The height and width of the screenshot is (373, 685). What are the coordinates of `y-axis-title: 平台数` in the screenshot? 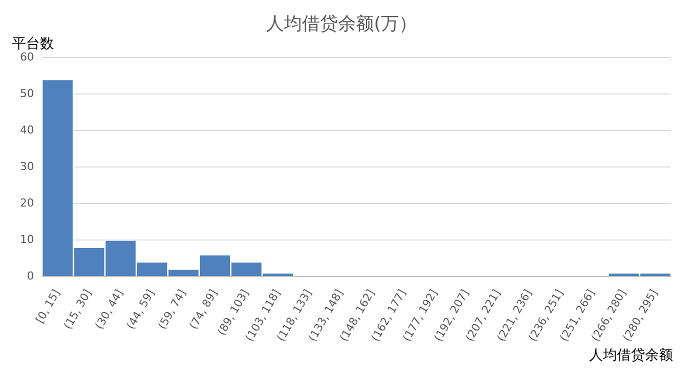 It's located at (33, 44).